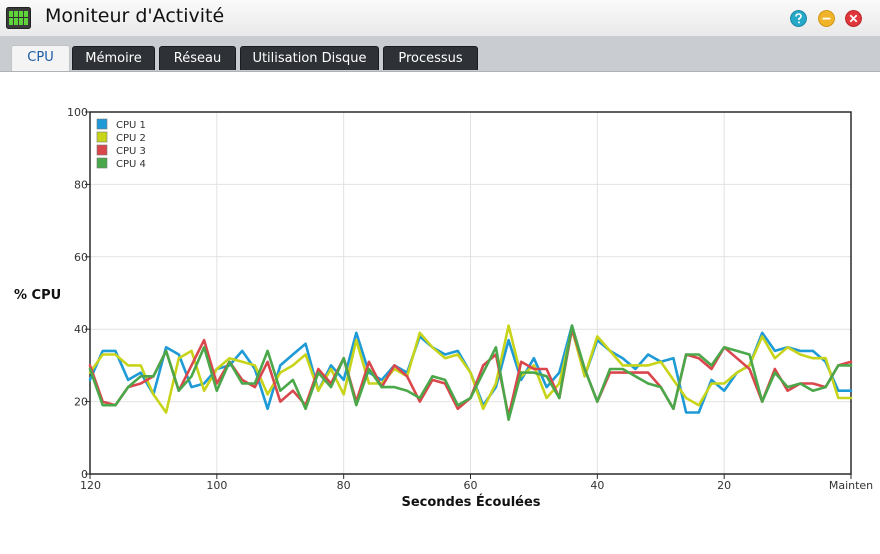  Describe the element at coordinates (131, 138) in the screenshot. I see `legend-label: CPU 2` at that location.